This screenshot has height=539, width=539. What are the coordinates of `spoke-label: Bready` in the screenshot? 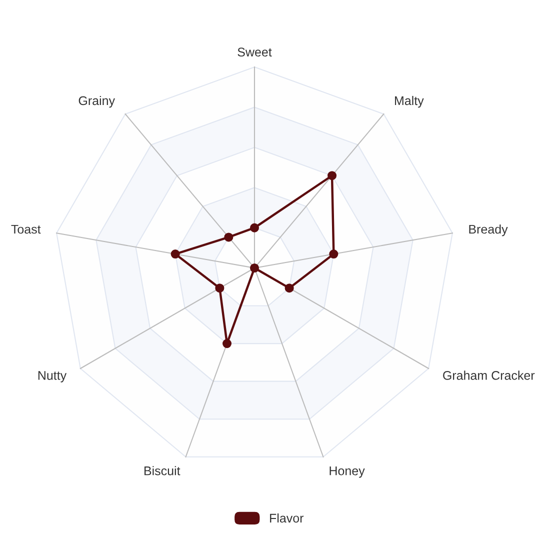 It's located at (488, 230).